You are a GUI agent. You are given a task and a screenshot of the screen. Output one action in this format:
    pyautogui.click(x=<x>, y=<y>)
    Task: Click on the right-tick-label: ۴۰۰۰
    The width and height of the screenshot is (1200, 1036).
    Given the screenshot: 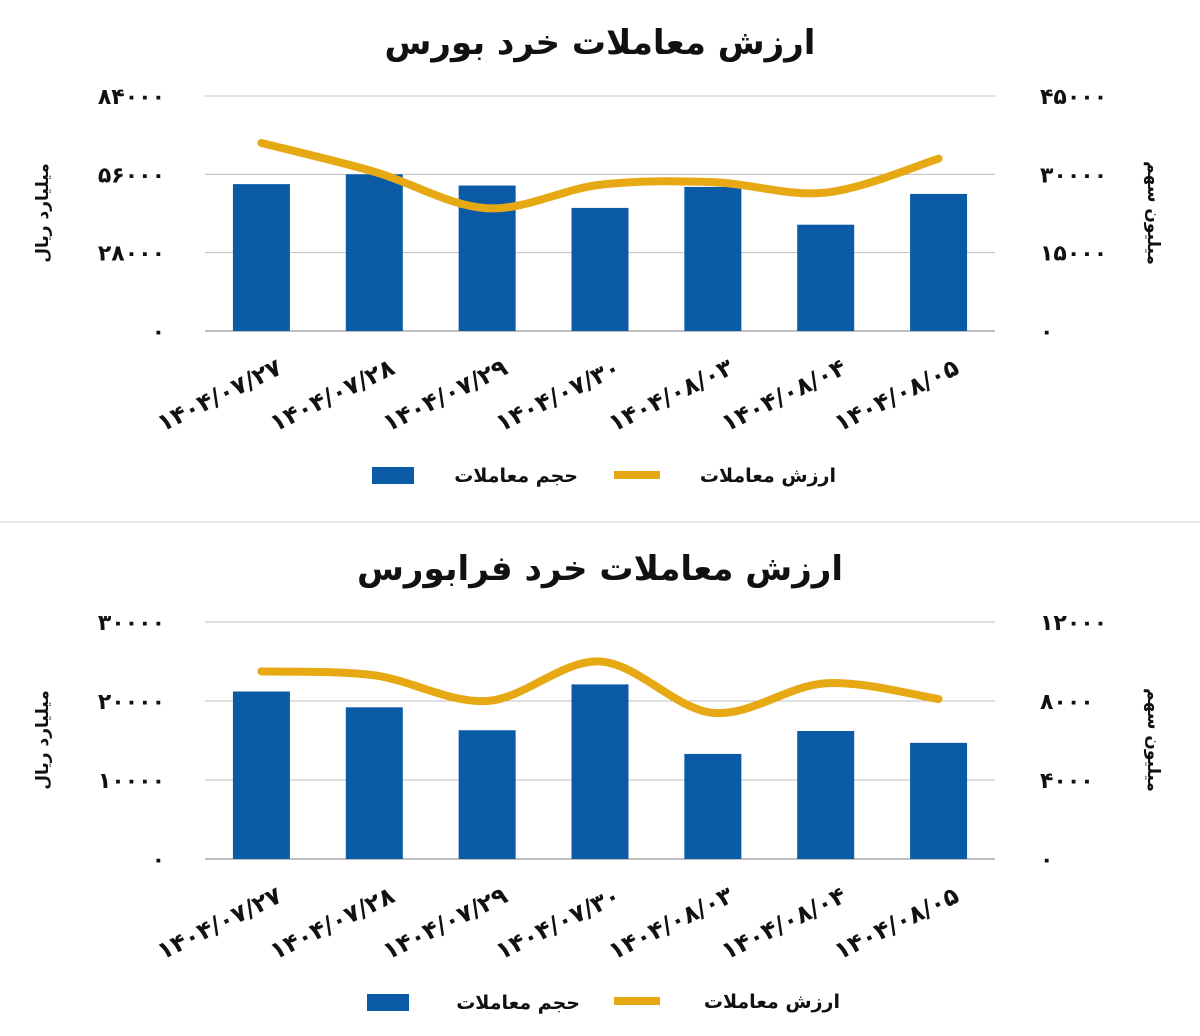 What is the action you would take?
    pyautogui.click(x=1067, y=781)
    